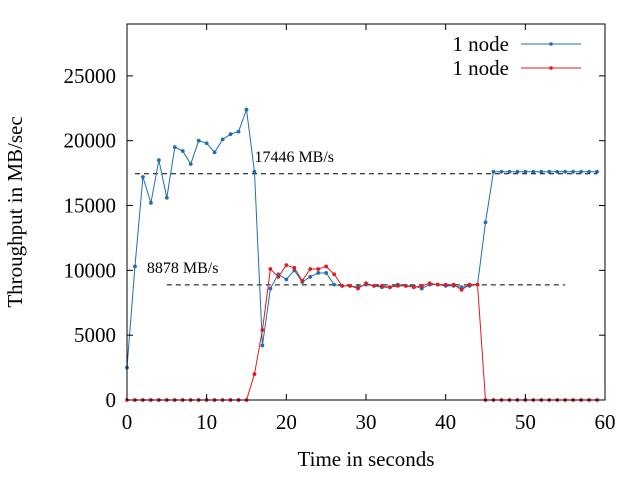 Image resolution: width=640 pixels, height=480 pixels. I want to click on reference-label-1: 8878 MB/s, so click(183, 268).